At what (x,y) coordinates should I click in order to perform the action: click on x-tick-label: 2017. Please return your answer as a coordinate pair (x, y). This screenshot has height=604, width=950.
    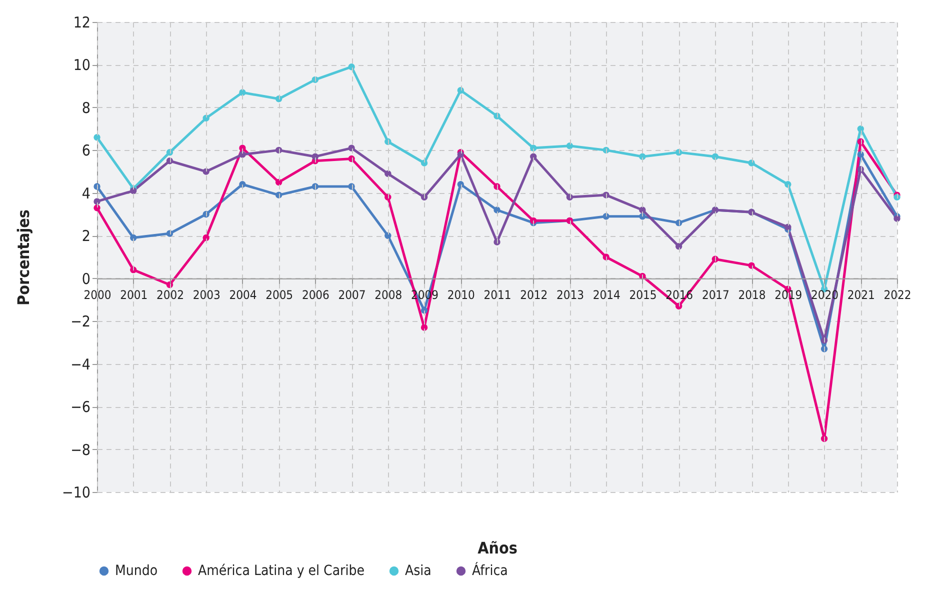
    Looking at the image, I should click on (716, 295).